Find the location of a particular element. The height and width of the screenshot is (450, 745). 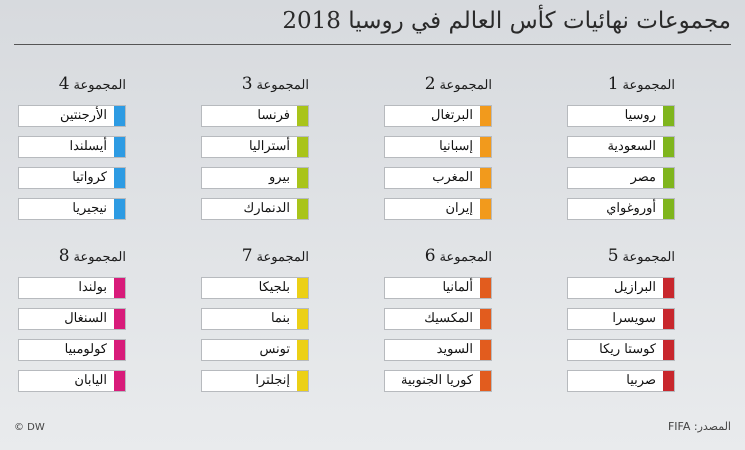

team-cell: ألمانيا is located at coordinates (438, 288).